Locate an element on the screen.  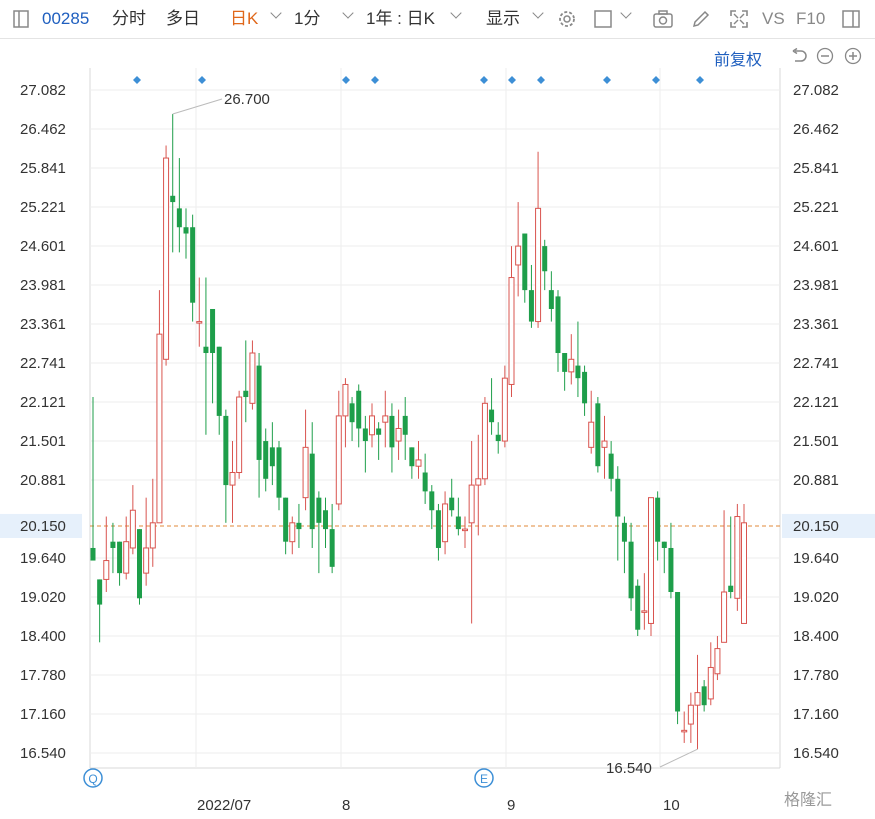
draw-pencil-icon is located at coordinates (701, 19).